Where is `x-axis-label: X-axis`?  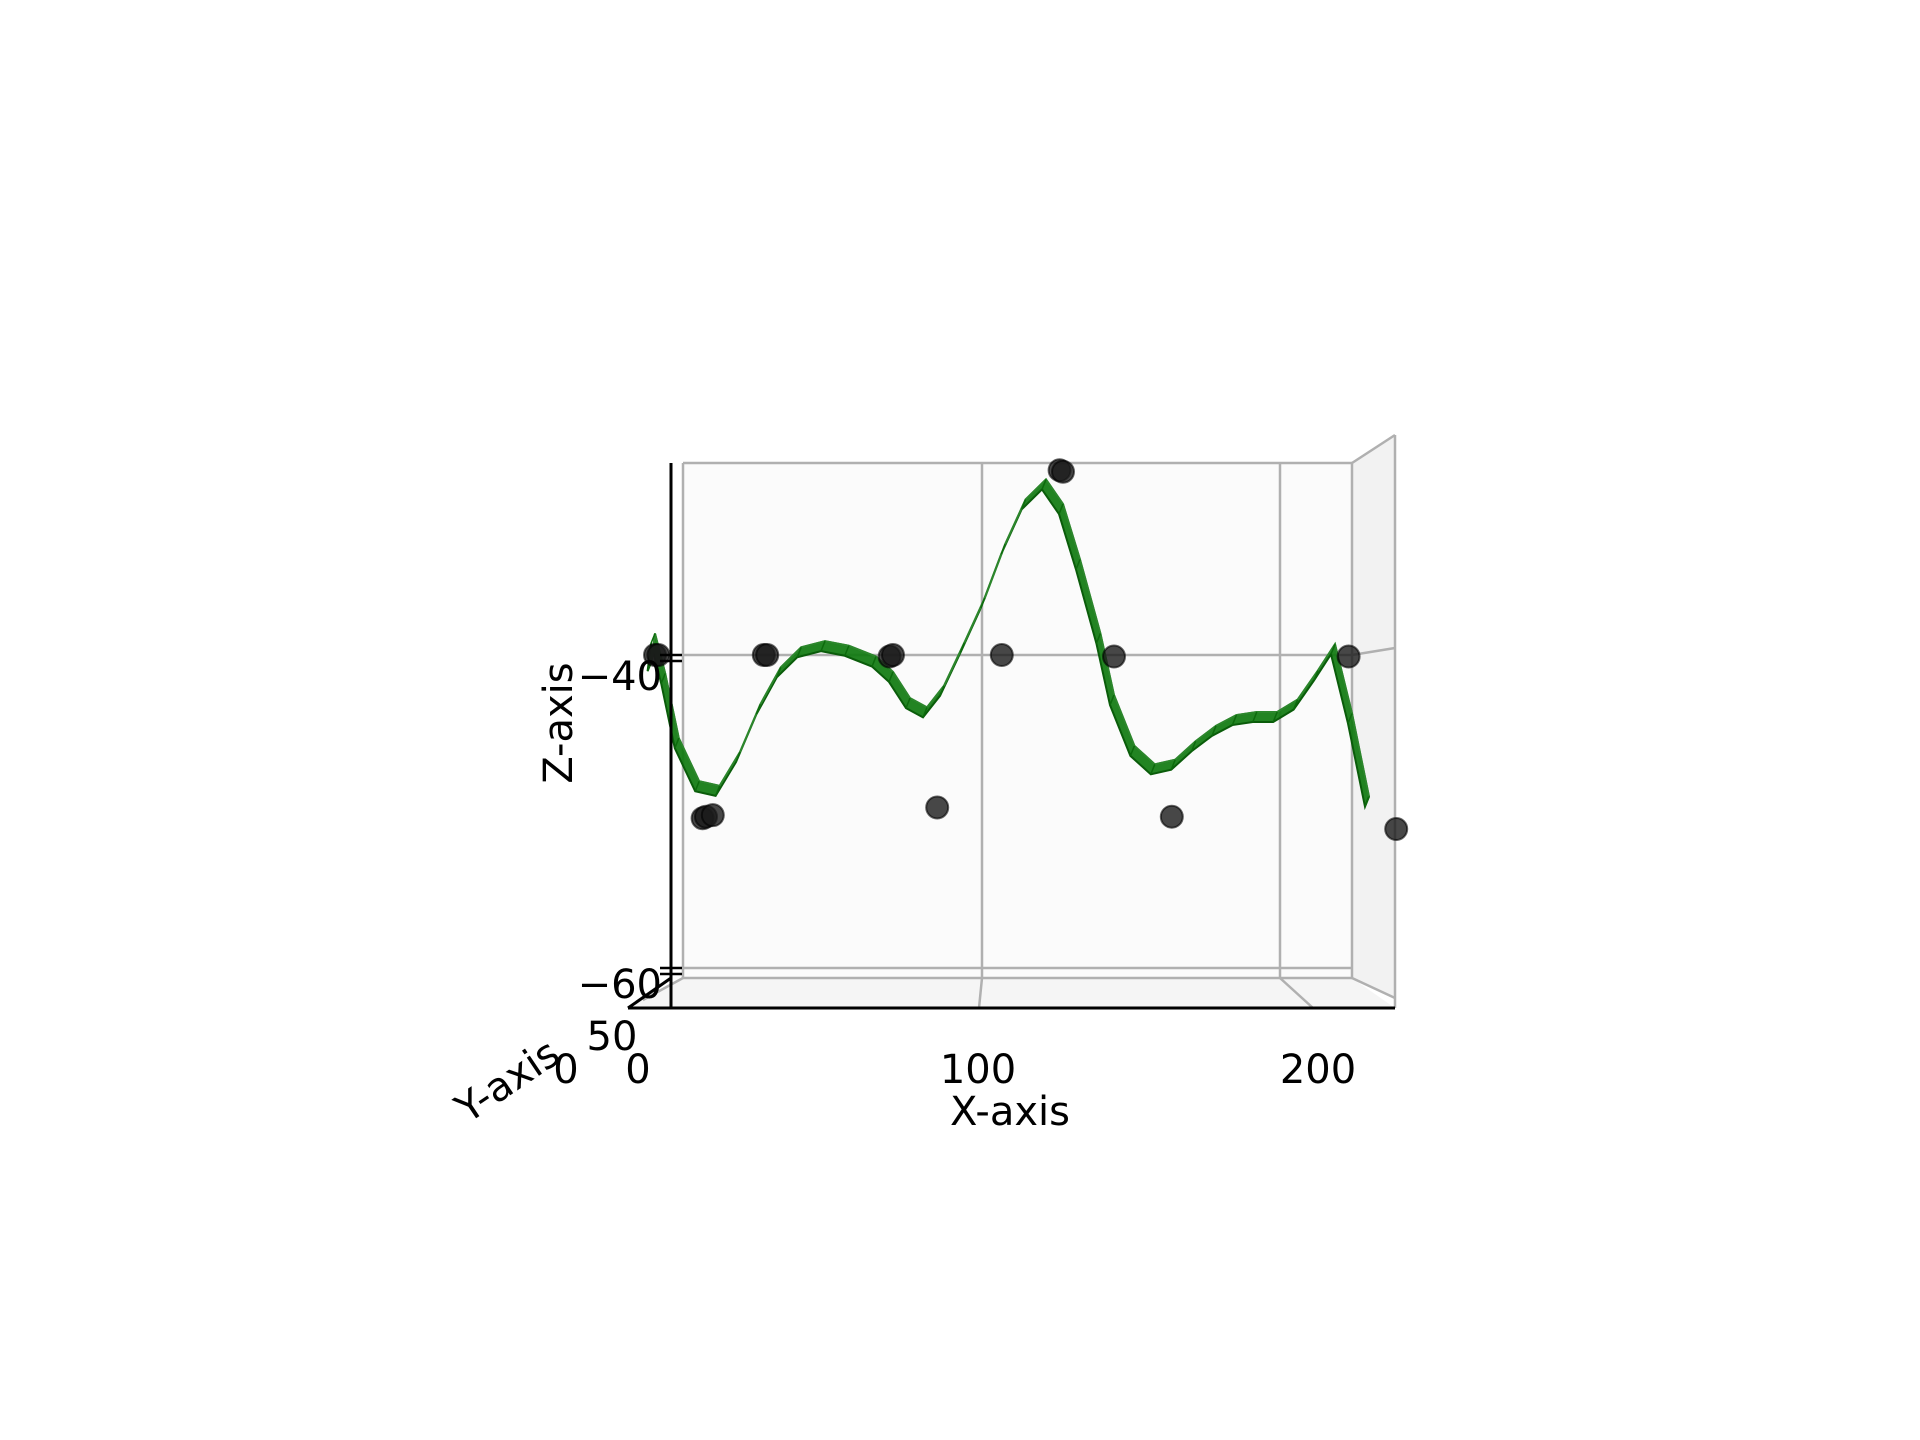 x-axis-label: X-axis is located at coordinates (1010, 1112).